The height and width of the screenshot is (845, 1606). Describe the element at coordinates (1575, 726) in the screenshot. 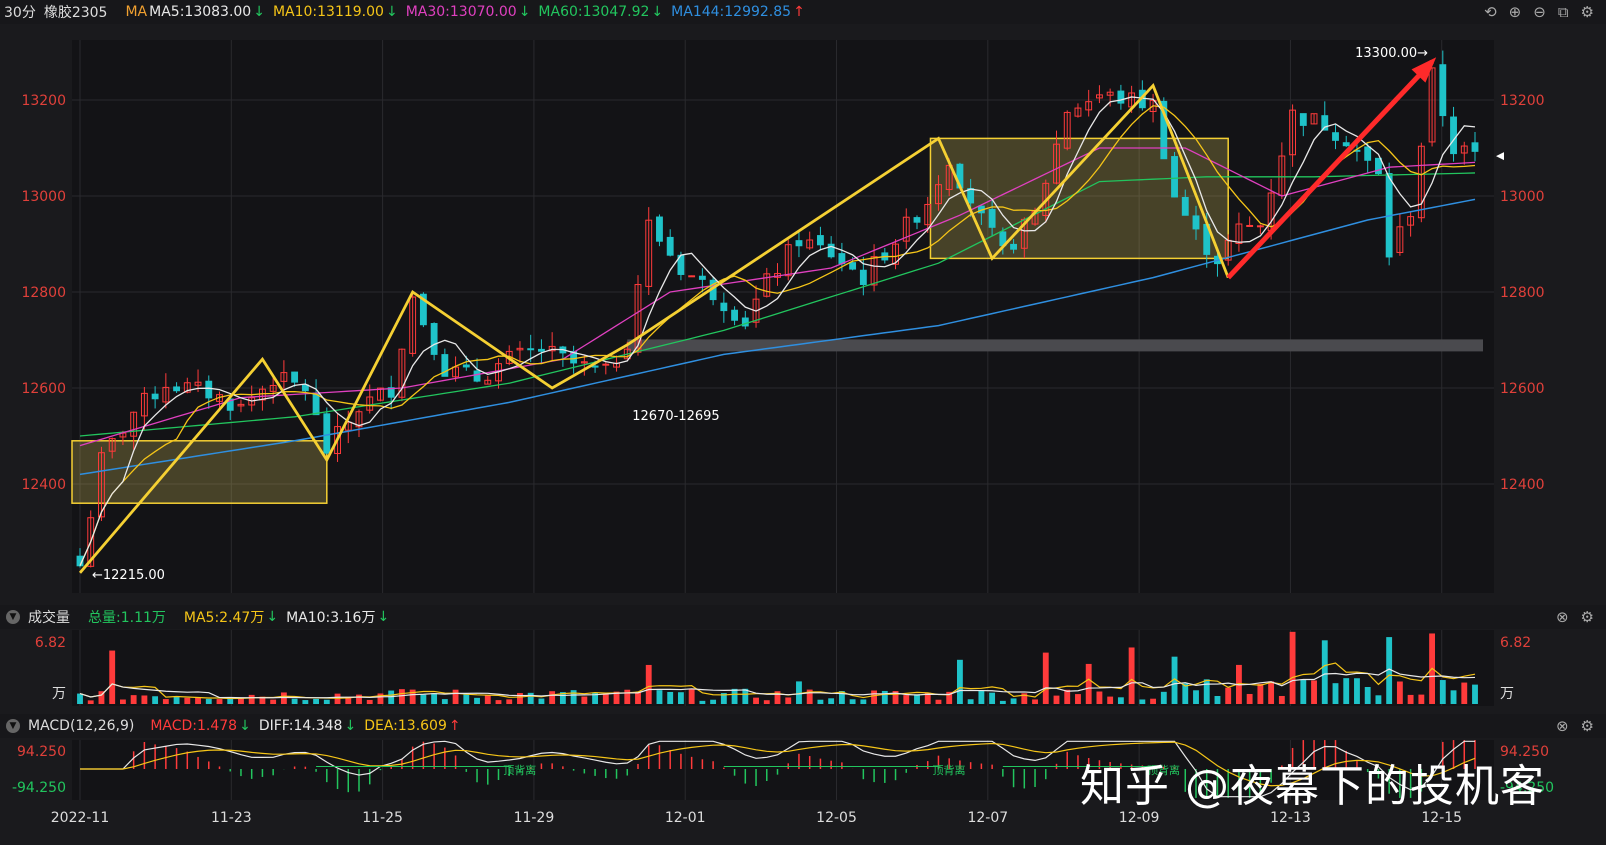

I see `macd-controls: ⊗ ⚙` at that location.